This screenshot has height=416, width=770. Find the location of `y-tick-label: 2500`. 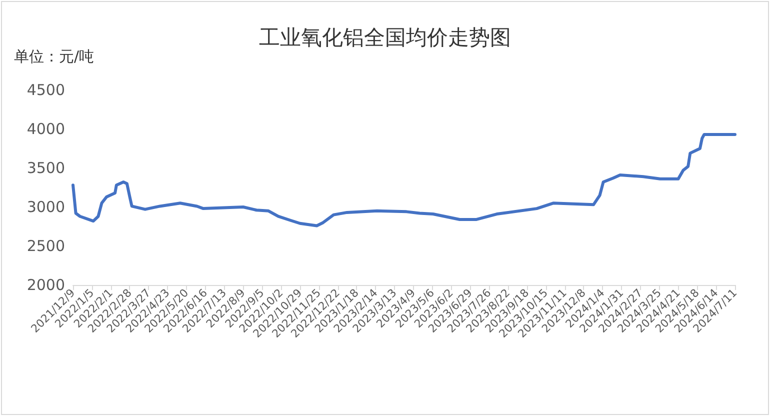

y-tick-label: 2500 is located at coordinates (45, 246).